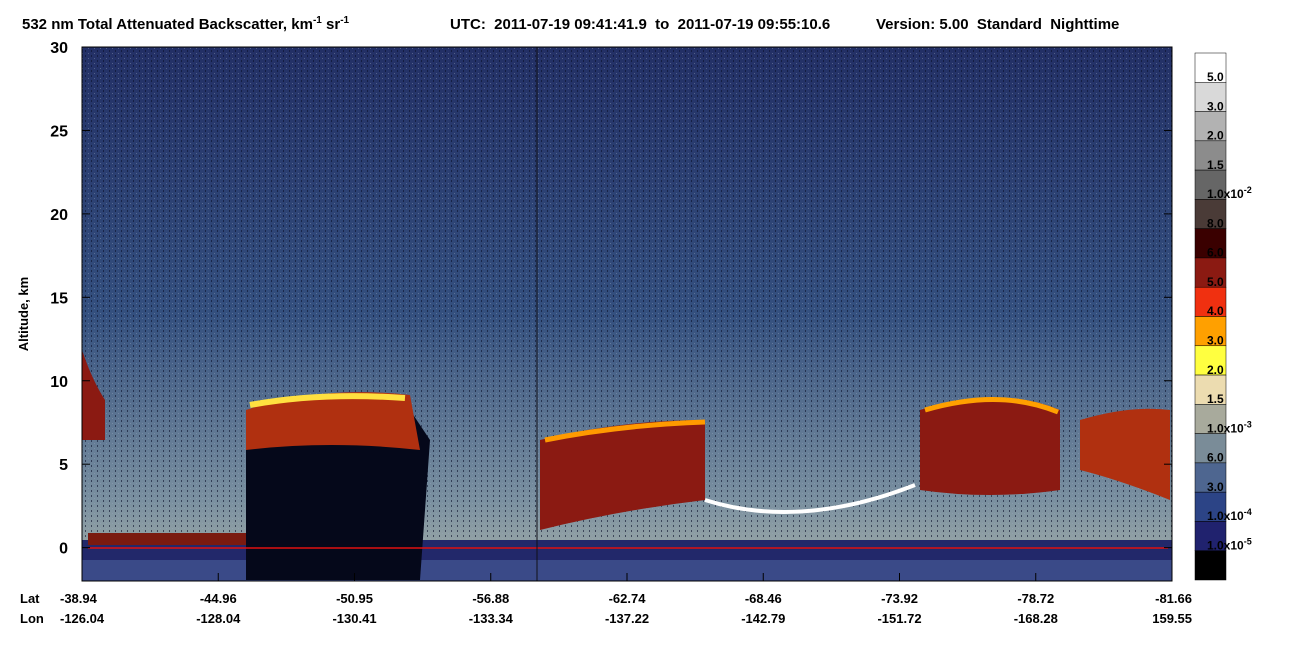  What do you see at coordinates (1248, 541) in the screenshot?
I see `colorbar-label-sup: -5` at bounding box center [1248, 541].